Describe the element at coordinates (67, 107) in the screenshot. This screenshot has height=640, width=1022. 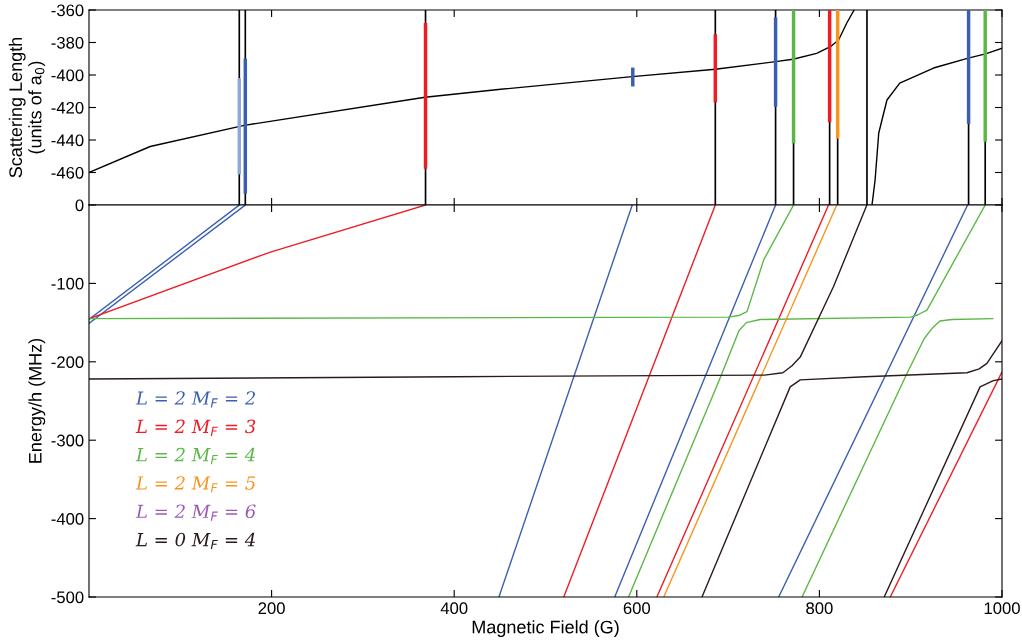
I see `y-tick-label: -420` at that location.